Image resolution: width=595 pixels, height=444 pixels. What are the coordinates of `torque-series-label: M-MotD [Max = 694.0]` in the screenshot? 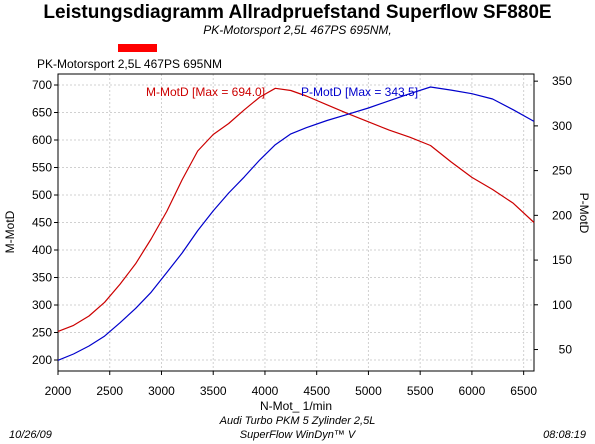 It's located at (205, 92).